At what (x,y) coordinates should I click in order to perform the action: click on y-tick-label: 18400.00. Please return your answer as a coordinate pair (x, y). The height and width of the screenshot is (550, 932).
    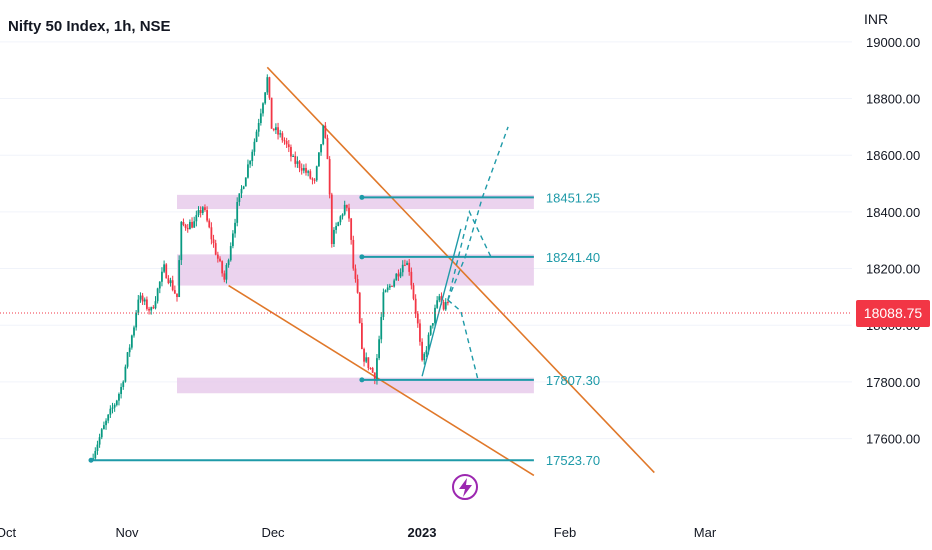
    Looking at the image, I should click on (893, 212).